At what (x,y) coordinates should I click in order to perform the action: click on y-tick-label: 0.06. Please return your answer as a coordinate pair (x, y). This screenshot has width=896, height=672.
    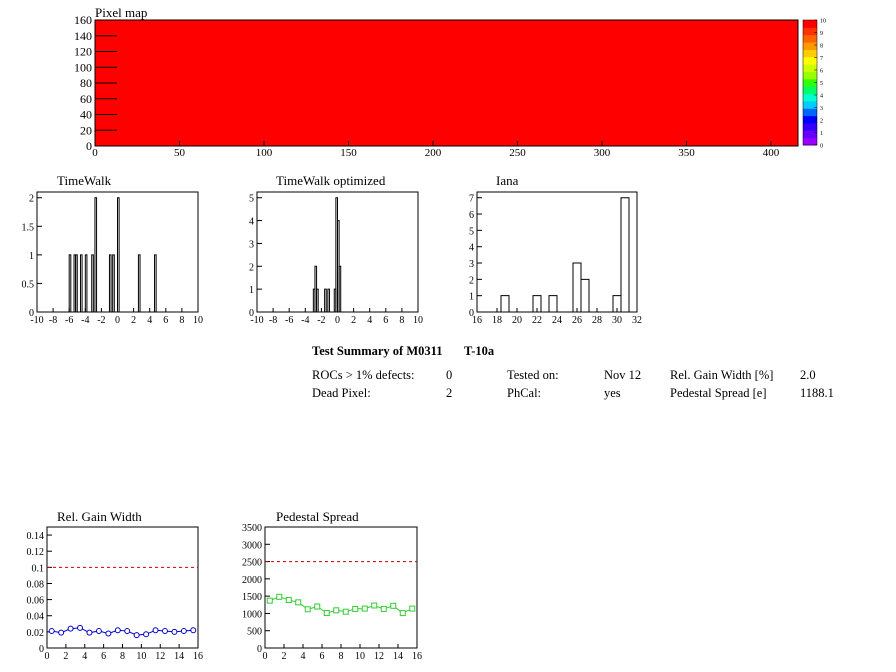
    Looking at the image, I should click on (36, 601).